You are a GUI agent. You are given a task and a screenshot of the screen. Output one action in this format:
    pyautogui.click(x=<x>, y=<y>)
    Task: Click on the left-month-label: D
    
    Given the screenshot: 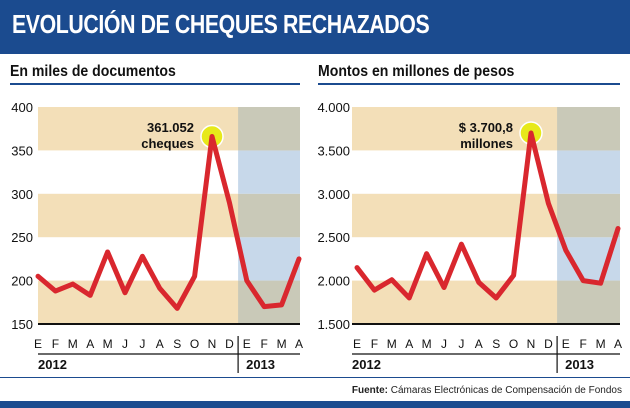 What is the action you would take?
    pyautogui.click(x=229, y=344)
    